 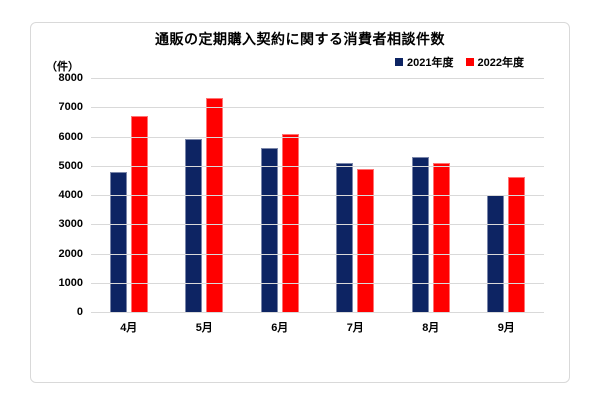 I want to click on y-tick-0: 0, so click(x=79, y=312).